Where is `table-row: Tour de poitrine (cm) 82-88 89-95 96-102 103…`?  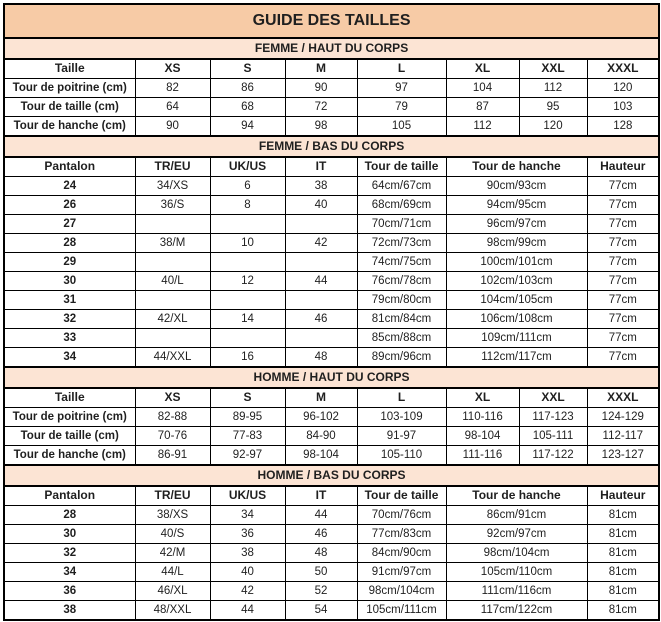
table-row: Tour de poitrine (cm) 82-88 89-95 96-102 103… is located at coordinates (331, 417).